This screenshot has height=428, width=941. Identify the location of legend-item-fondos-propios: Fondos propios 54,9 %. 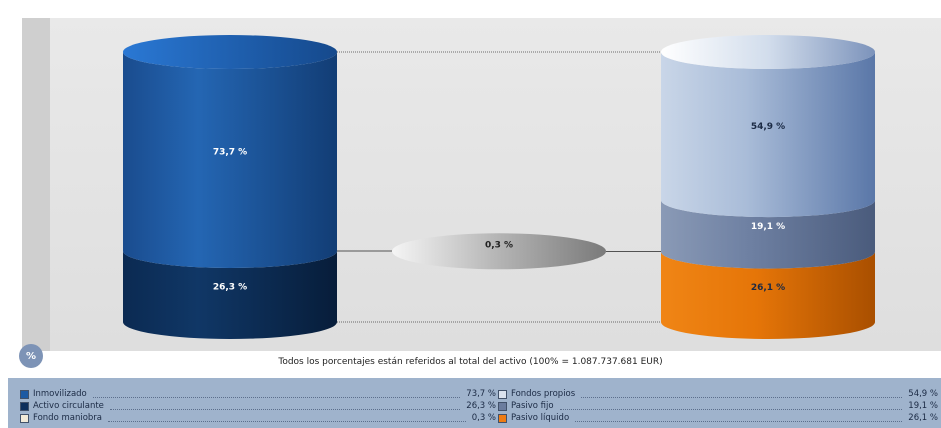
(718, 394).